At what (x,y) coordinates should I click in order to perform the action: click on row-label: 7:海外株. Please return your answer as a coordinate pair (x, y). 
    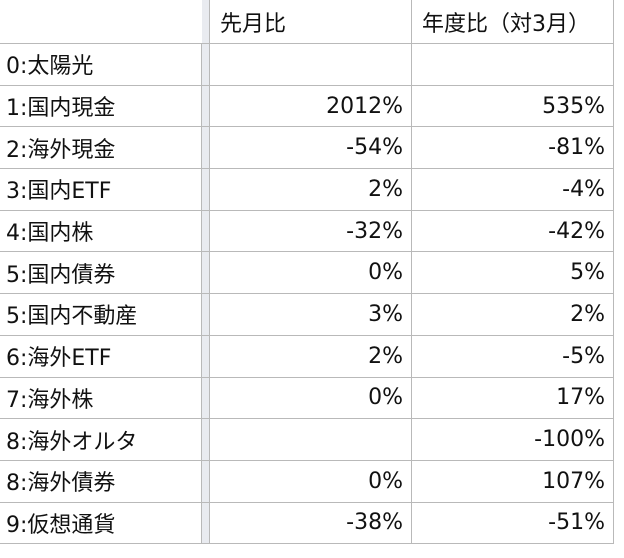
    Looking at the image, I should click on (101, 398).